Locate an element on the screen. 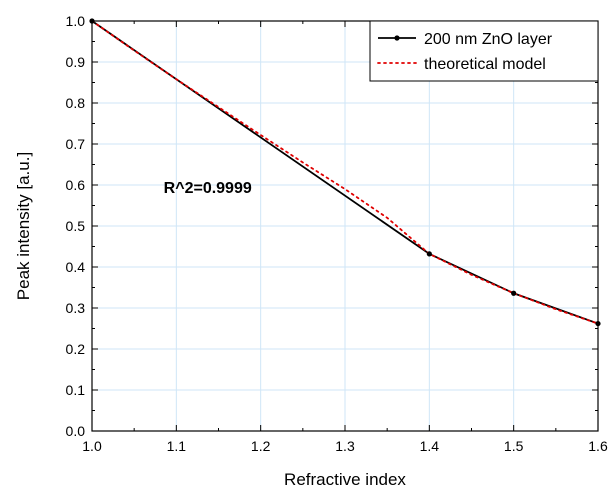 The height and width of the screenshot is (493, 612). y-tick-labels: 0.0 0.1 0.2 0.3 0.4 0.5 0.6 0.7 0.8 0.9 1.0 is located at coordinates (76, 226).